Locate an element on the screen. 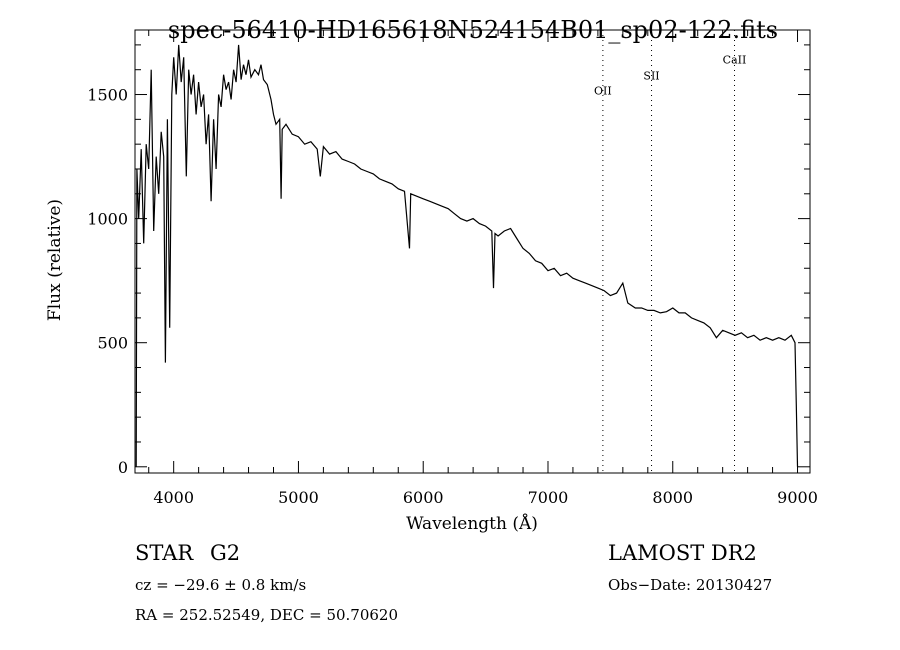 This screenshot has width=900, height=650. survey-name: LAMOST DR2 is located at coordinates (682, 553).